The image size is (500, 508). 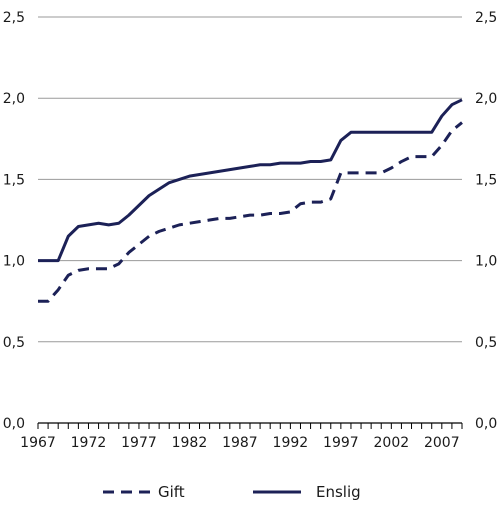 What do you see at coordinates (89, 443) in the screenshot?
I see `x-tick-label: 1972` at bounding box center [89, 443].